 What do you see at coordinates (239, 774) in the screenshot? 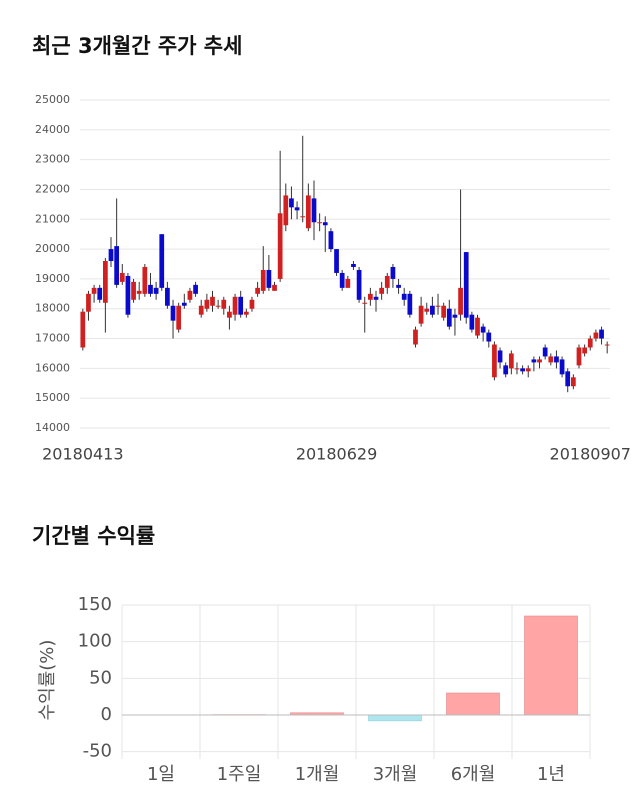
I see `x-tick-label: 1주일` at bounding box center [239, 774].